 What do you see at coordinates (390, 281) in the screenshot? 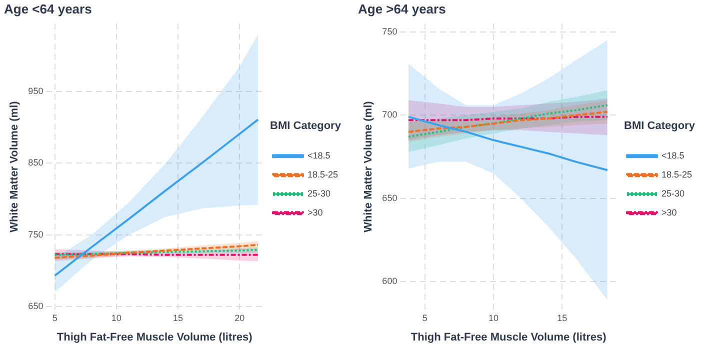
I see `y-tick-label: 600` at bounding box center [390, 281].